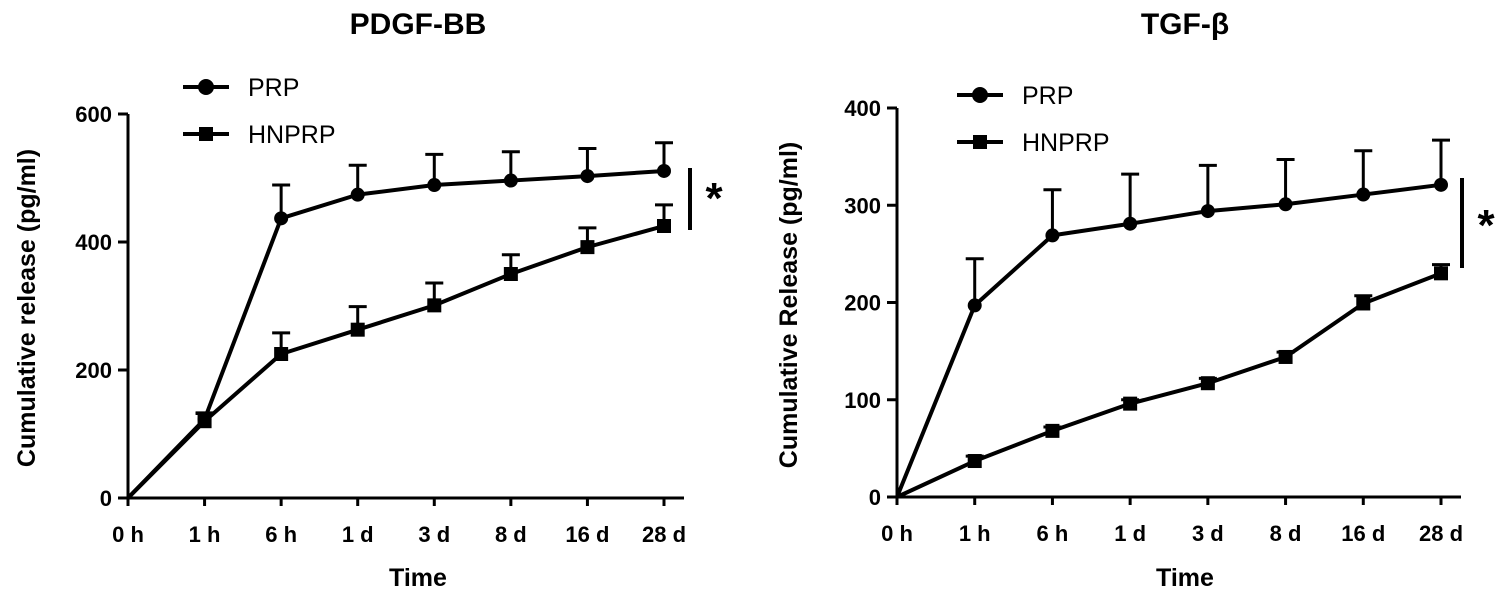 This screenshot has width=1500, height=596. I want to click on chart-title: PDGF-BB, so click(418, 24).